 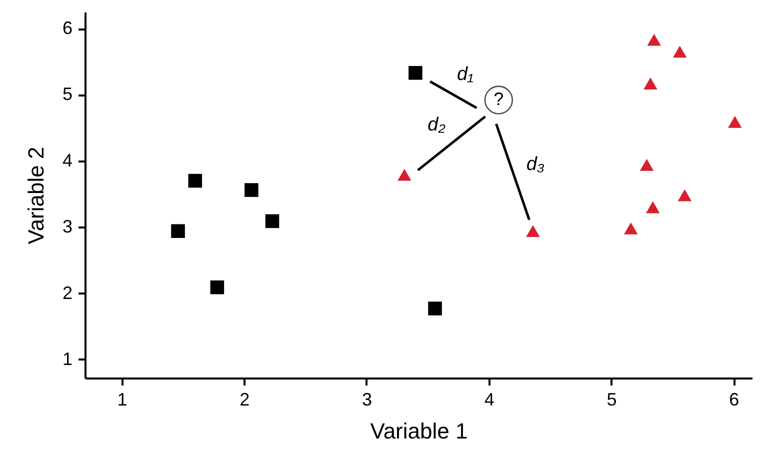 I want to click on x-axis-title: Variable 1, so click(x=419, y=431).